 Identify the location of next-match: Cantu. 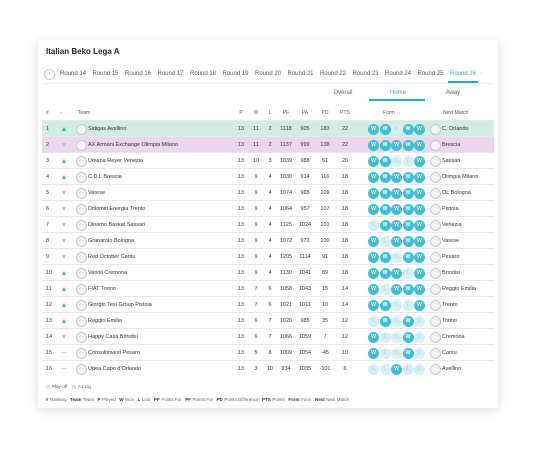
(449, 353).